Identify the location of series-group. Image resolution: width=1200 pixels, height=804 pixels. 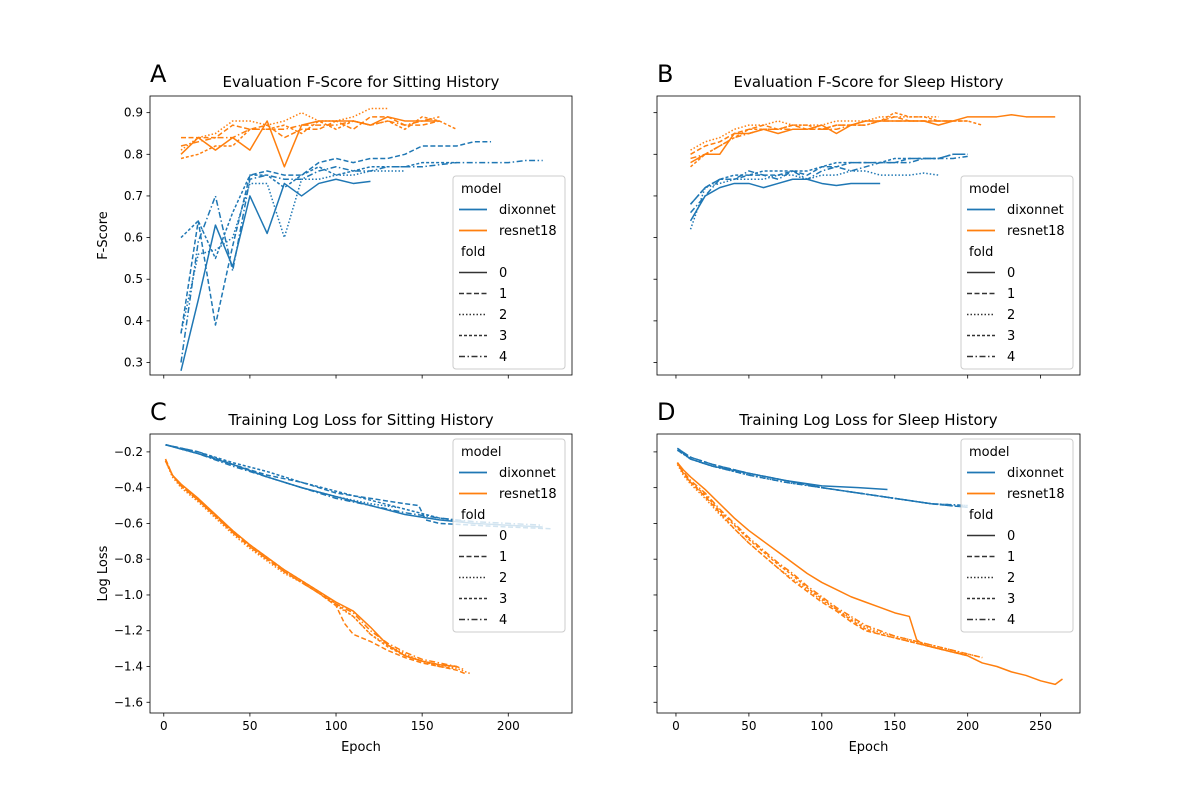
(361, 239).